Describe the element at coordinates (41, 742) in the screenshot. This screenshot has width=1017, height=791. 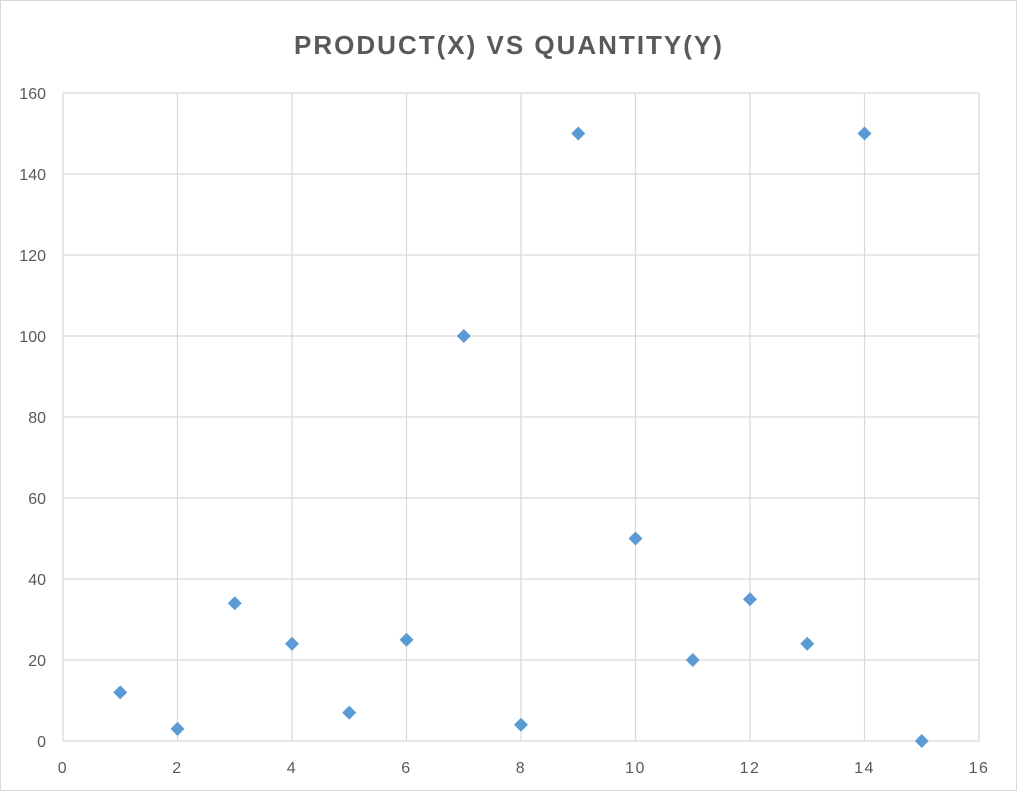
I see `y-tick-label: 0` at that location.